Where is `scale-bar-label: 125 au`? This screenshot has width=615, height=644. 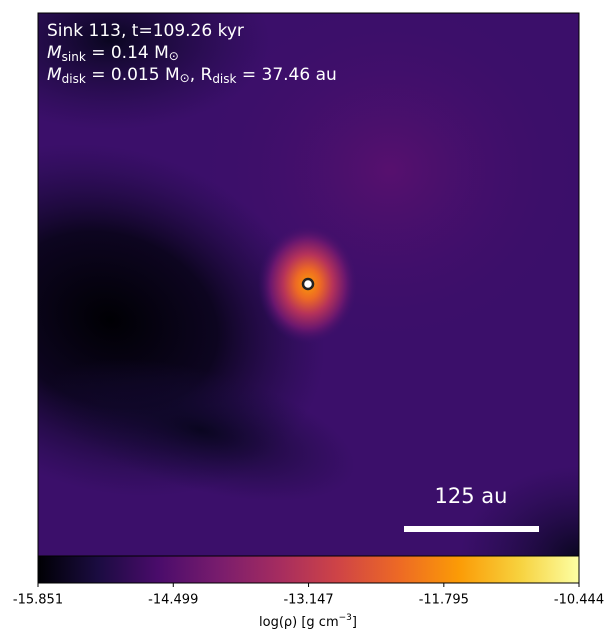 scale-bar-label: 125 au is located at coordinates (471, 496).